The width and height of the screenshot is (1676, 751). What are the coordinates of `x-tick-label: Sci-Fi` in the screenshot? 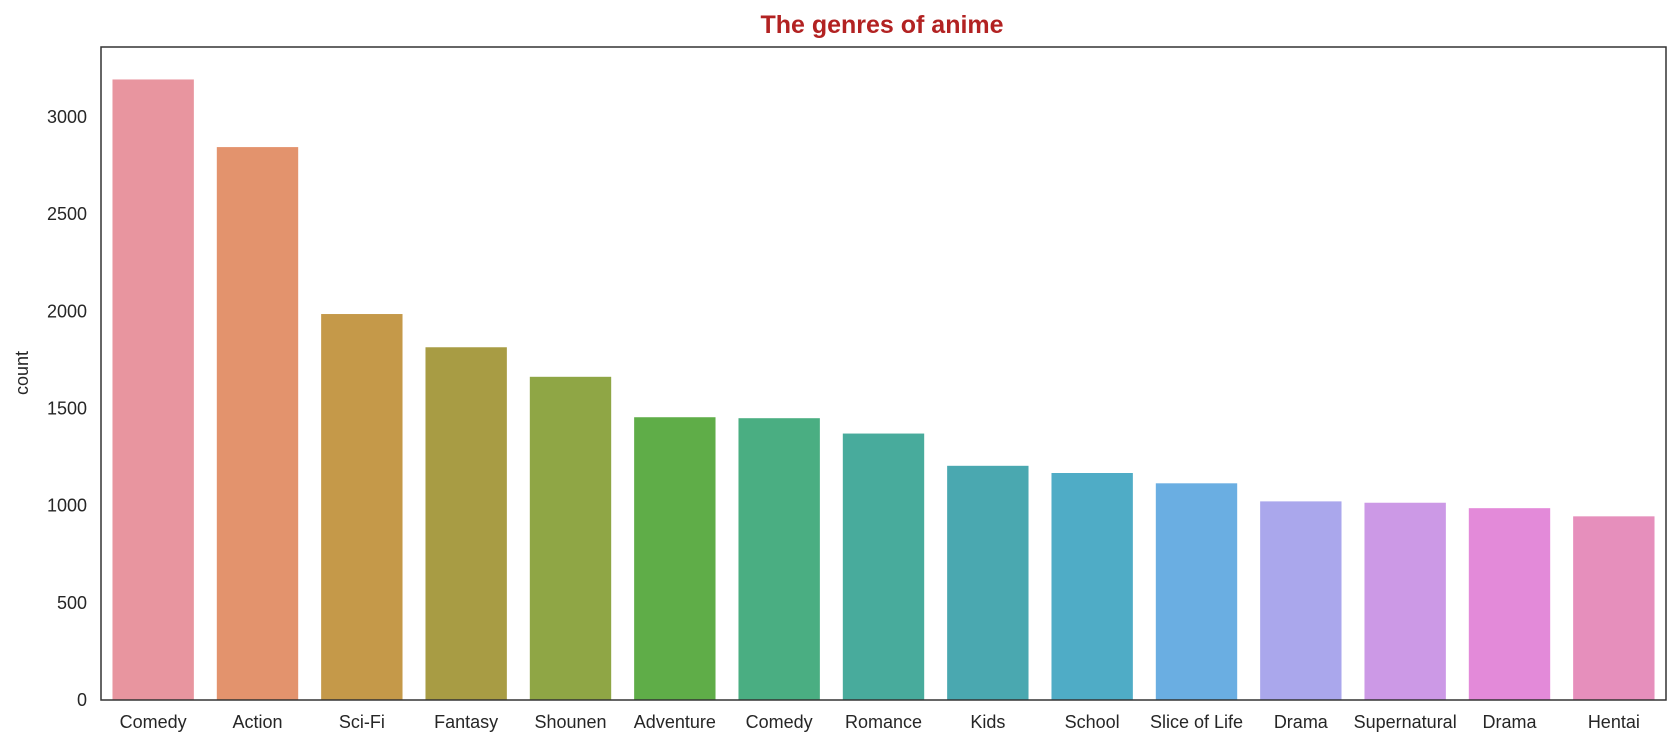 It's located at (362, 722).